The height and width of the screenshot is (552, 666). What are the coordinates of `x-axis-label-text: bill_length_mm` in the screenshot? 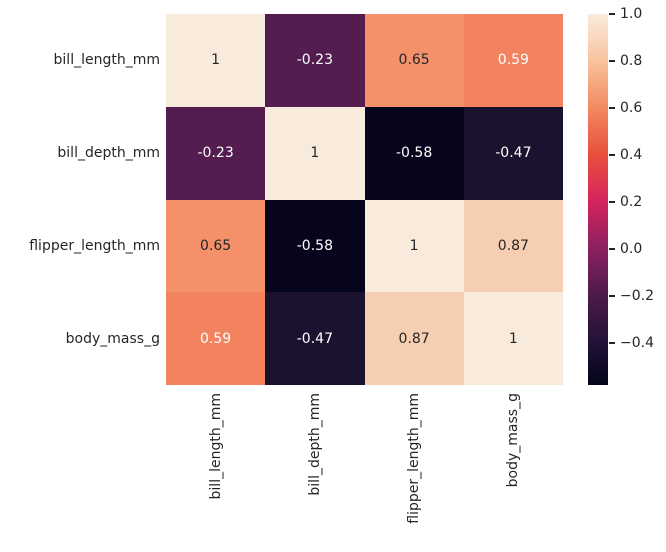 It's located at (215, 446).